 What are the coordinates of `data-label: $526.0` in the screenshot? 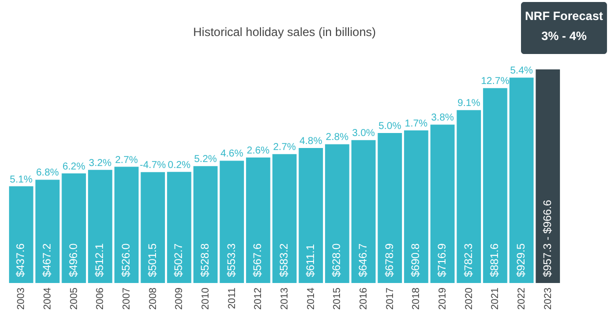 It's located at (126, 260).